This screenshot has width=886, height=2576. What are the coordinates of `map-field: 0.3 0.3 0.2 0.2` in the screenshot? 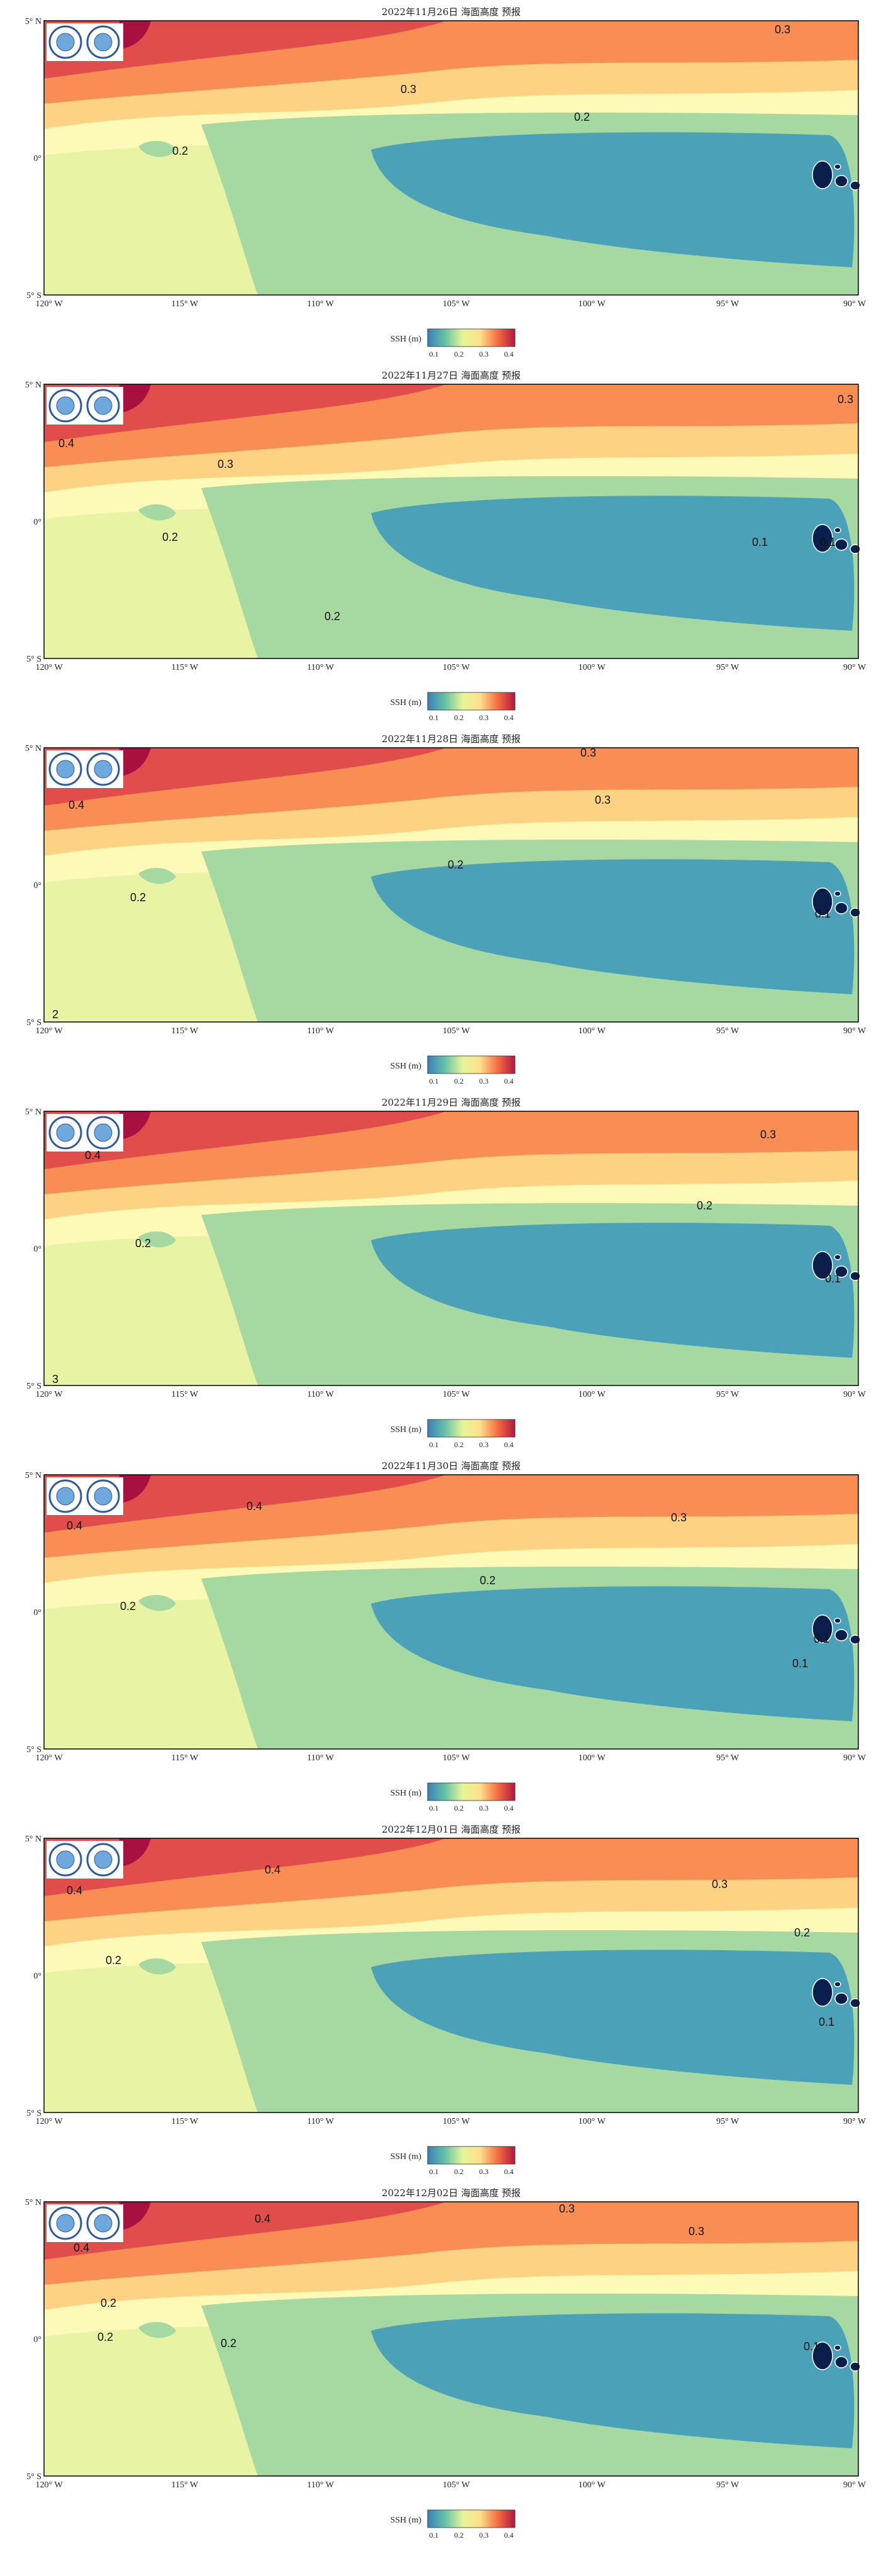 It's located at (452, 158).